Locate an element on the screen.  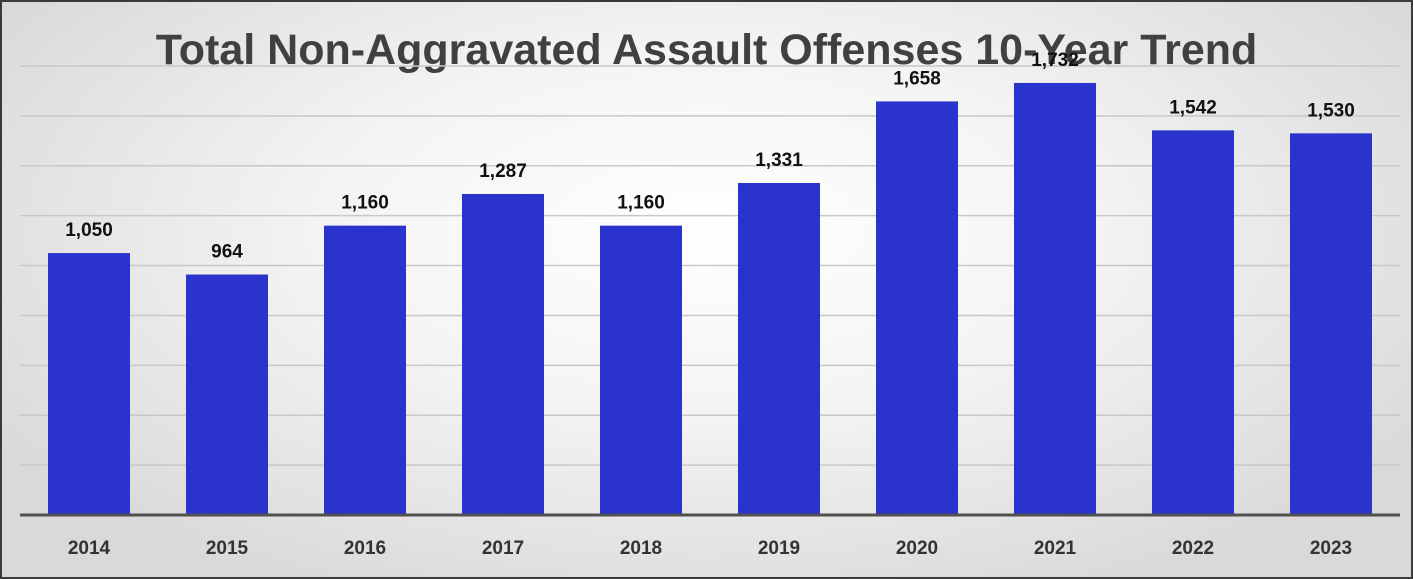
data-label-2019: 1,331 is located at coordinates (779, 160).